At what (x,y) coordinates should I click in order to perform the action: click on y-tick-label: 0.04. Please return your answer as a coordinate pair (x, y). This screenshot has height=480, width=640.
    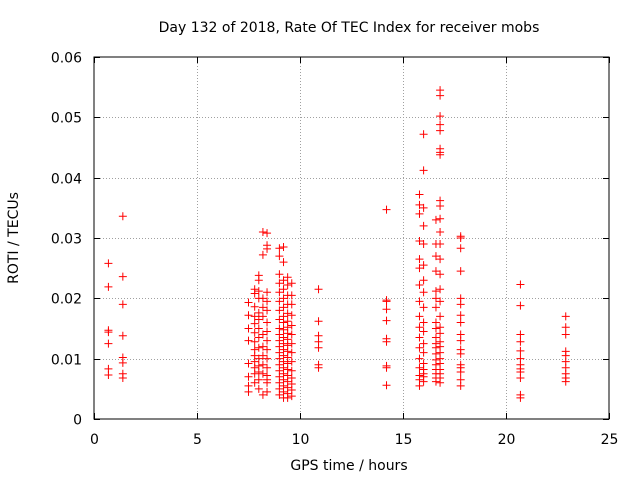
    Looking at the image, I should click on (66, 180).